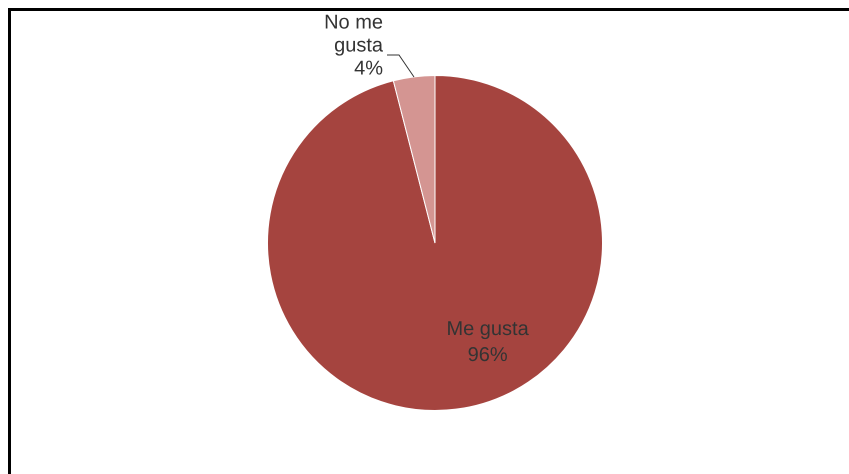  Describe the element at coordinates (488, 355) in the screenshot. I see `data-label: 96%` at that location.